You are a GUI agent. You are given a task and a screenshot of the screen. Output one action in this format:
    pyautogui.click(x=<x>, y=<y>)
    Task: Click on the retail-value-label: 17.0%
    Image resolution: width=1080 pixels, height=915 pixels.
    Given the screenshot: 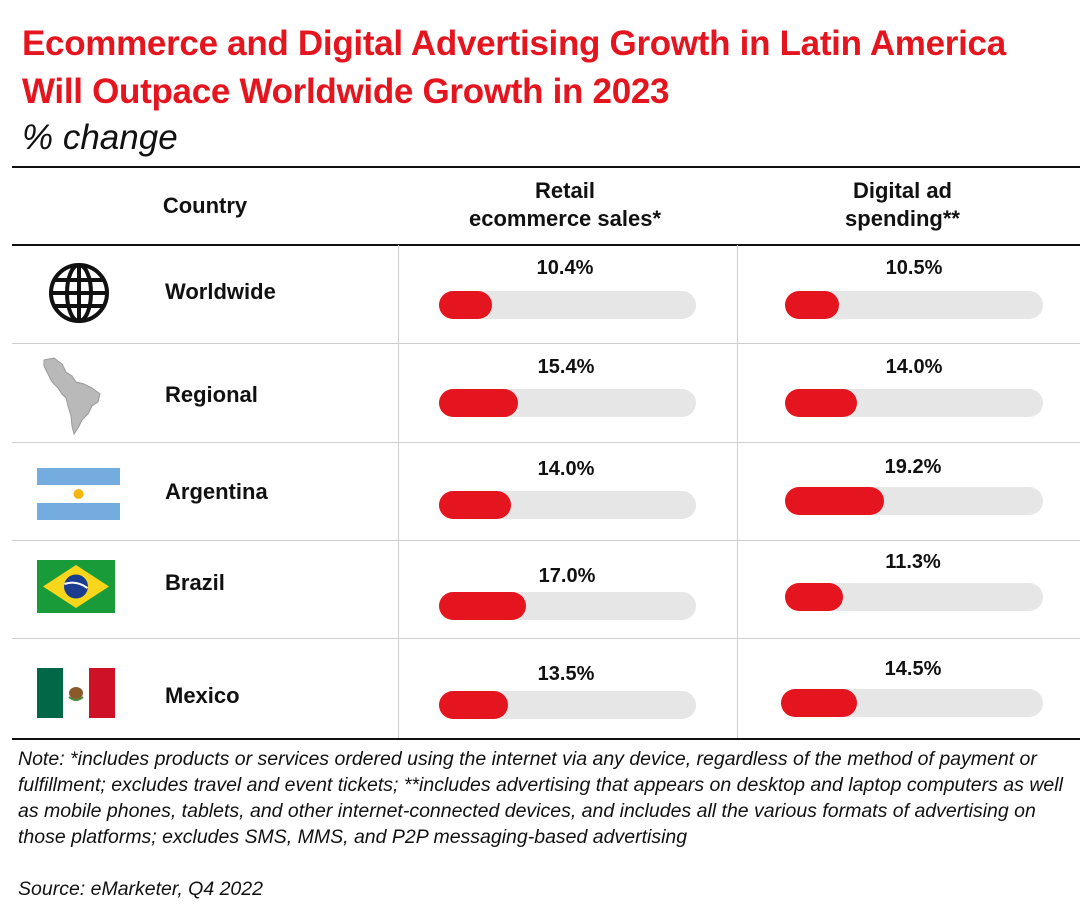 What is the action you would take?
    pyautogui.click(x=567, y=576)
    